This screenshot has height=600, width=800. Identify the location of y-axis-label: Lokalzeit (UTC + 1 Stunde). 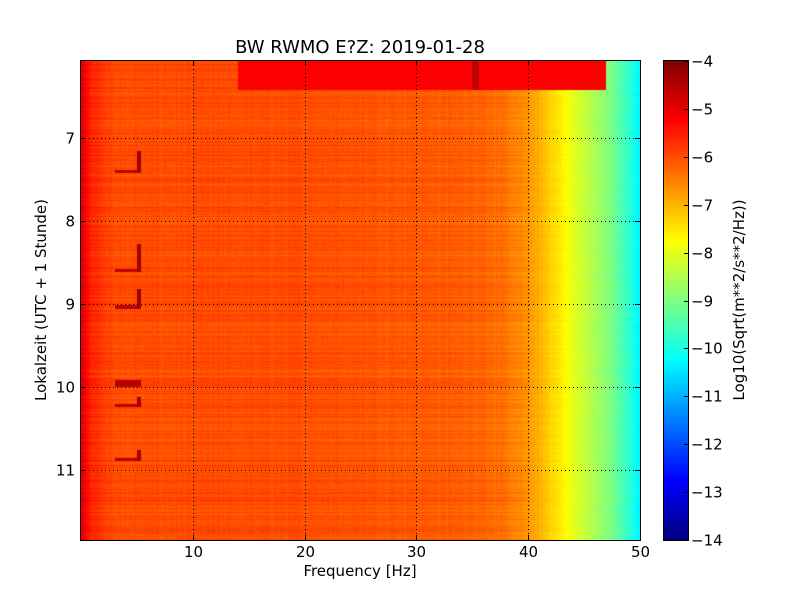
(41, 300).